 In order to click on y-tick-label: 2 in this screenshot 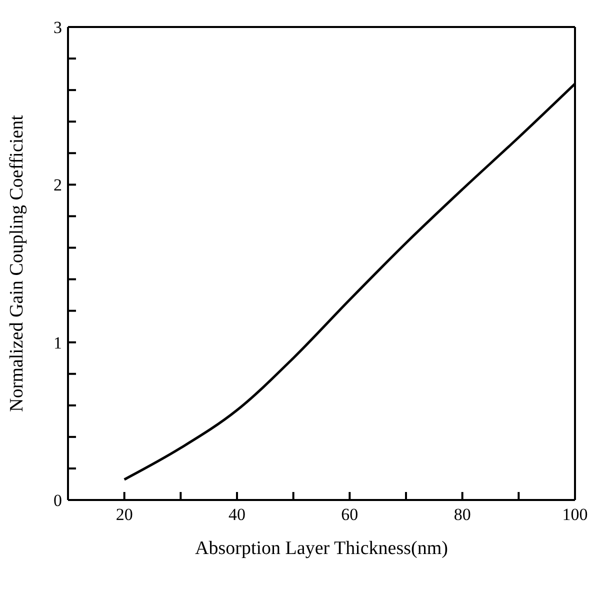, I will do `click(58, 185)`.